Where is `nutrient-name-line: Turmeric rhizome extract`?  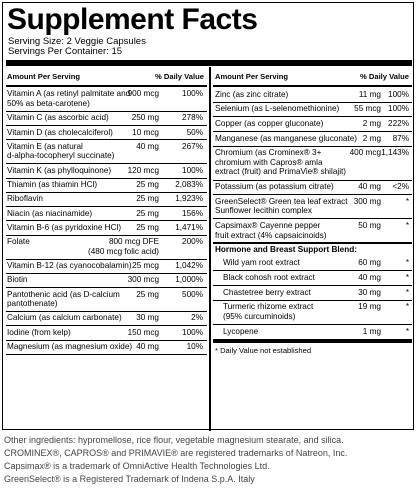 nutrient-name-line: Turmeric rhizome extract is located at coordinates (268, 307).